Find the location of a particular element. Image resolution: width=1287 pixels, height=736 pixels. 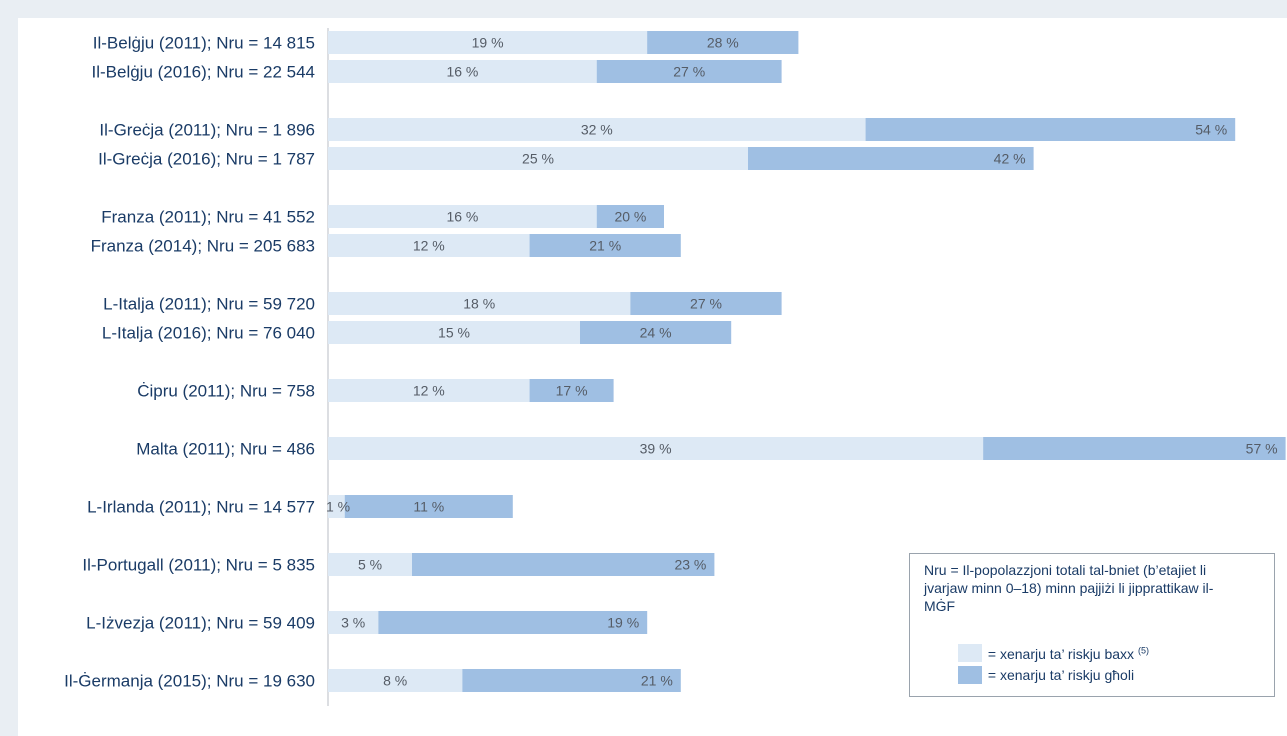

value-label-high-risk: 23 % is located at coordinates (690, 565).